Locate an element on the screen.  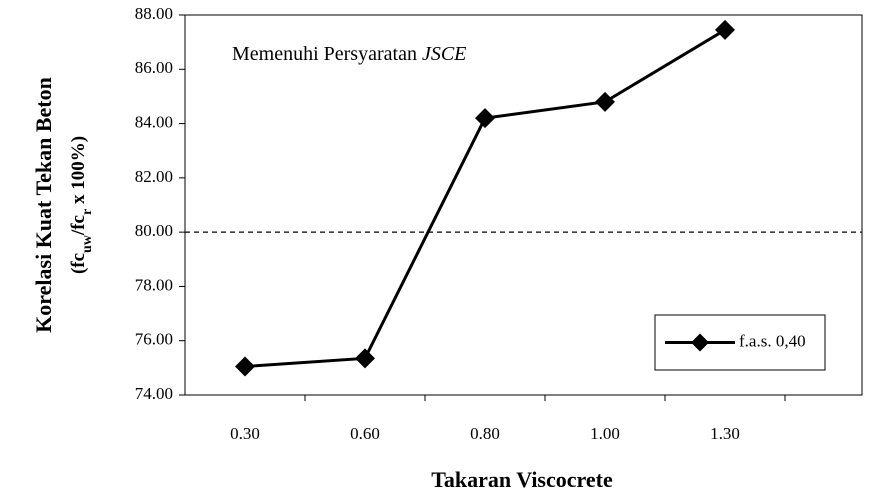
y-tick-label: 82.00 is located at coordinates (154, 176).